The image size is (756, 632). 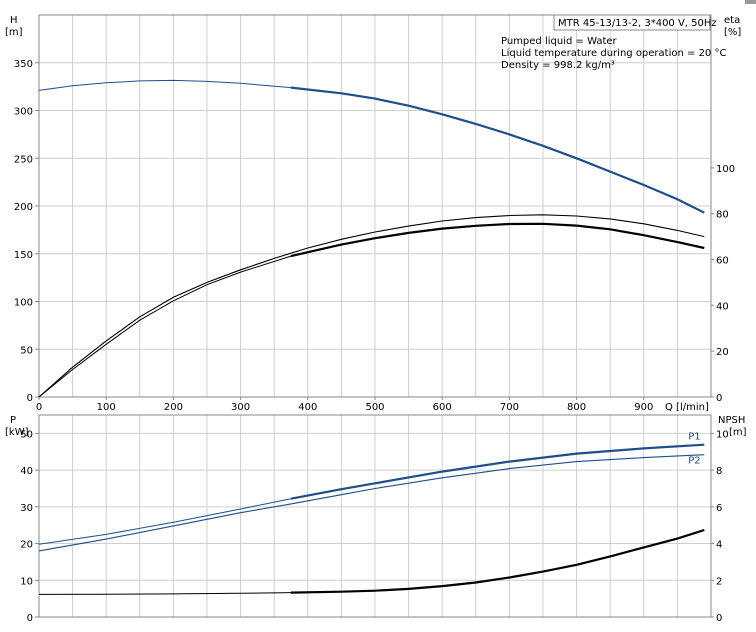 What do you see at coordinates (497, 561) in the screenshot?
I see `npsh-curve` at bounding box center [497, 561].